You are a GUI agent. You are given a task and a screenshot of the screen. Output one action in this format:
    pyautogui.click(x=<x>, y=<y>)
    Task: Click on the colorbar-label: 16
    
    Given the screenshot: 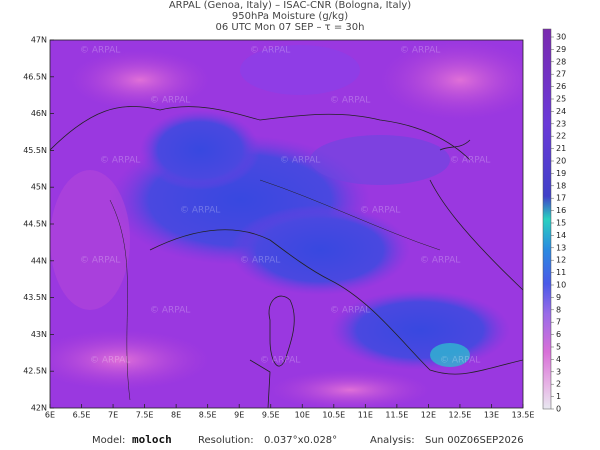 What is the action you would take?
    pyautogui.click(x=561, y=210)
    